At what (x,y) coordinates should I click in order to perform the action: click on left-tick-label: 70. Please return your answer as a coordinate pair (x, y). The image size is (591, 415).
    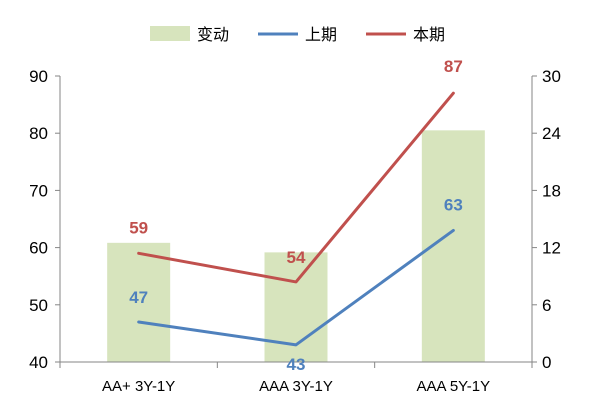
    Looking at the image, I should click on (38, 190).